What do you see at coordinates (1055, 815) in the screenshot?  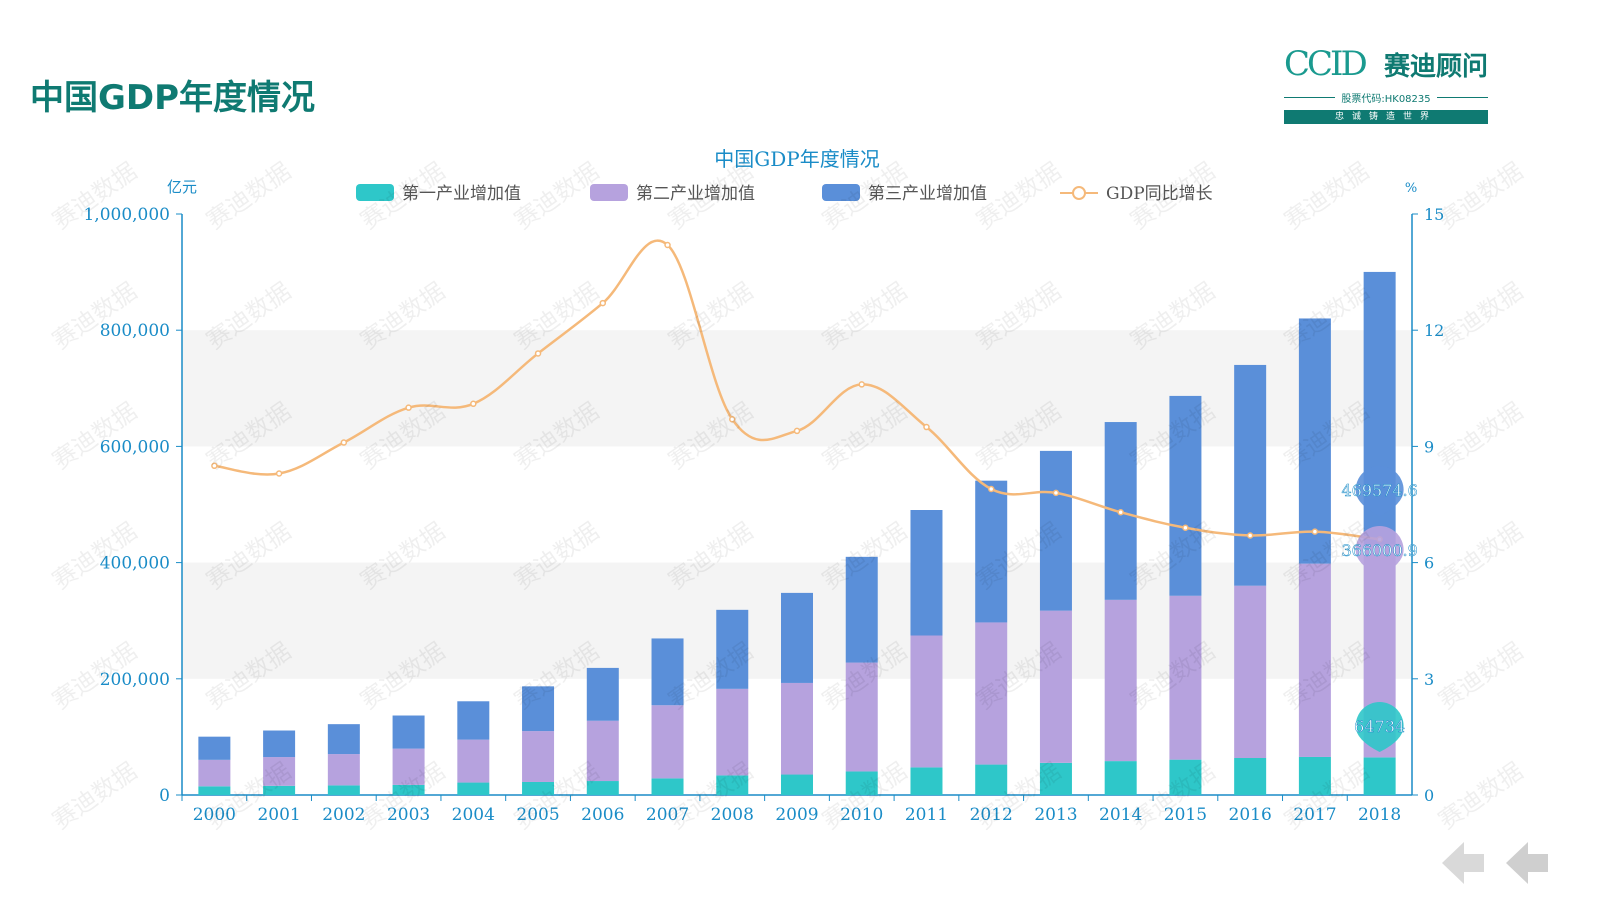 I see `x-tick-label: 2013` at bounding box center [1055, 815].